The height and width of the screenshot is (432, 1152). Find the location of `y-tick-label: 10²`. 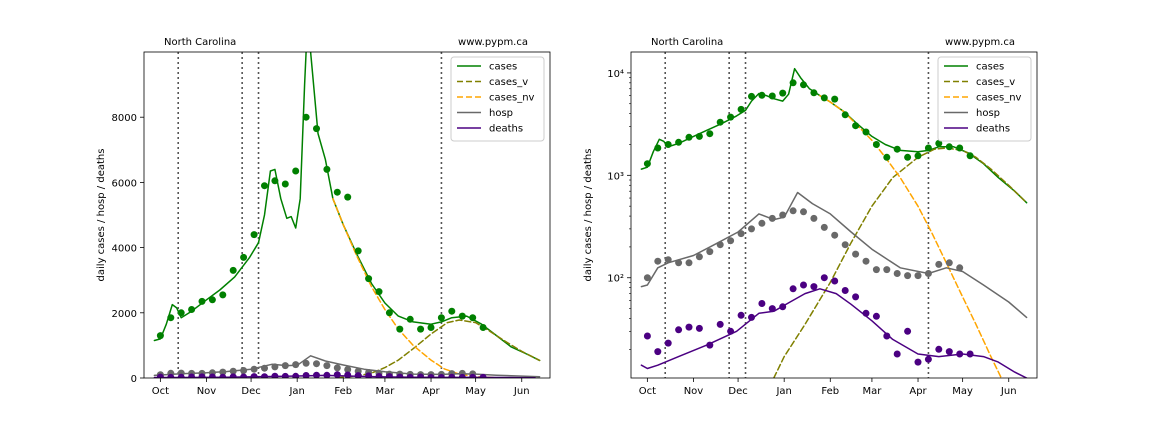

y-tick-label: 10² is located at coordinates (615, 279).